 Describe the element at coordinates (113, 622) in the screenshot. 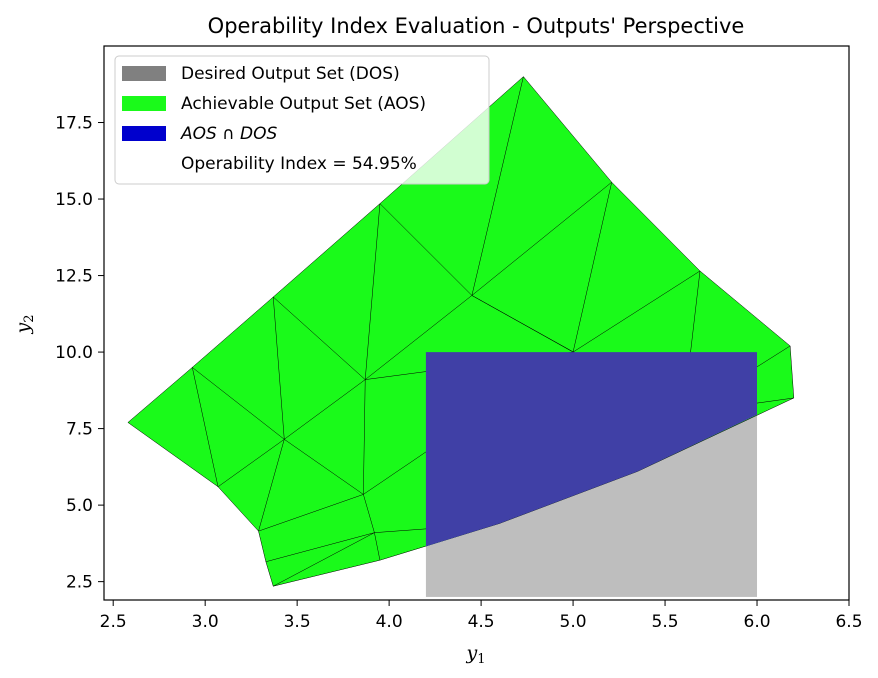

I see `x-tick-label: 2.5` at that location.